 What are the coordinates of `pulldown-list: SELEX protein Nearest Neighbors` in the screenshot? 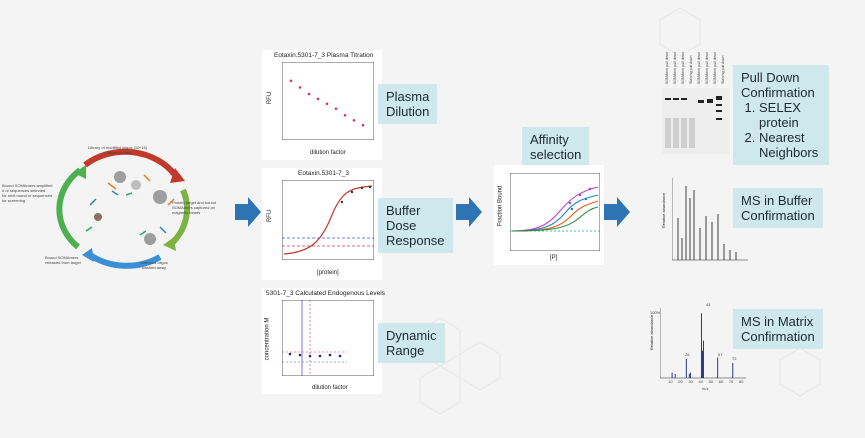 It's located at (781, 130).